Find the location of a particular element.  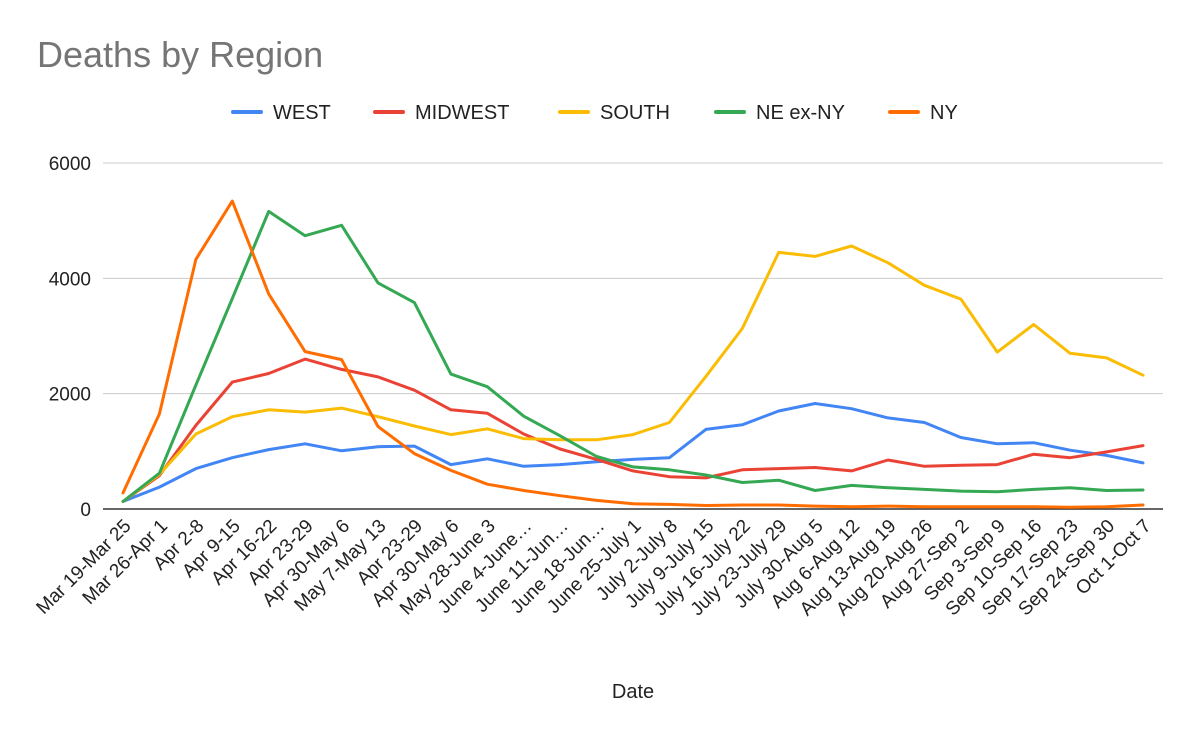

legend-label: SOUTH is located at coordinates (635, 113).